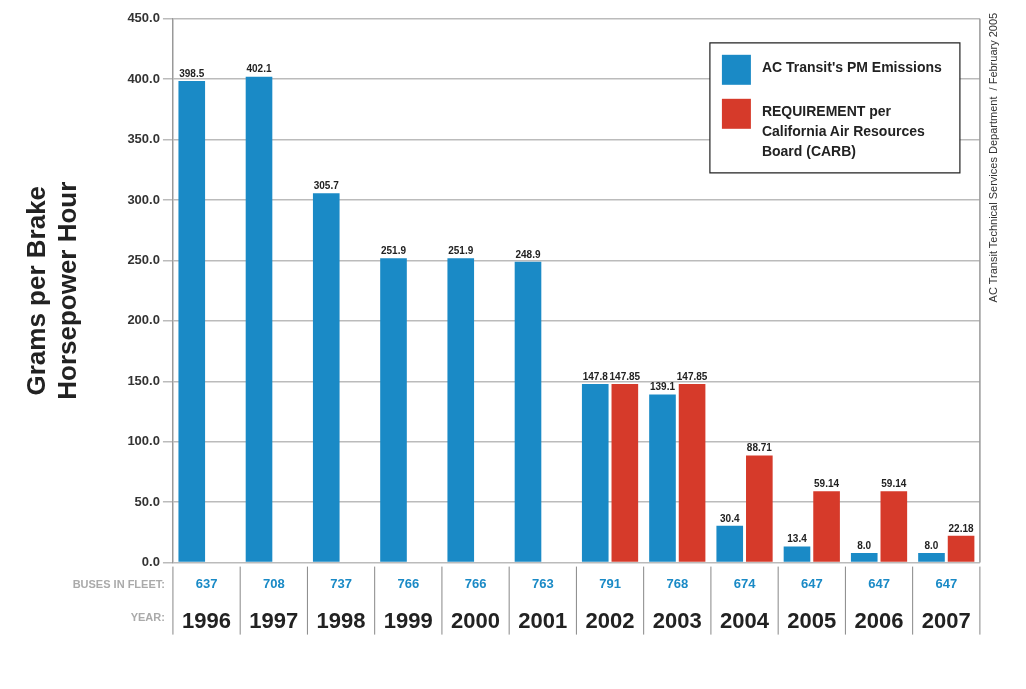 Image resolution: width=1026 pixels, height=689 pixels. What do you see at coordinates (528, 254) in the screenshot?
I see `data-label: 248.9` at bounding box center [528, 254].